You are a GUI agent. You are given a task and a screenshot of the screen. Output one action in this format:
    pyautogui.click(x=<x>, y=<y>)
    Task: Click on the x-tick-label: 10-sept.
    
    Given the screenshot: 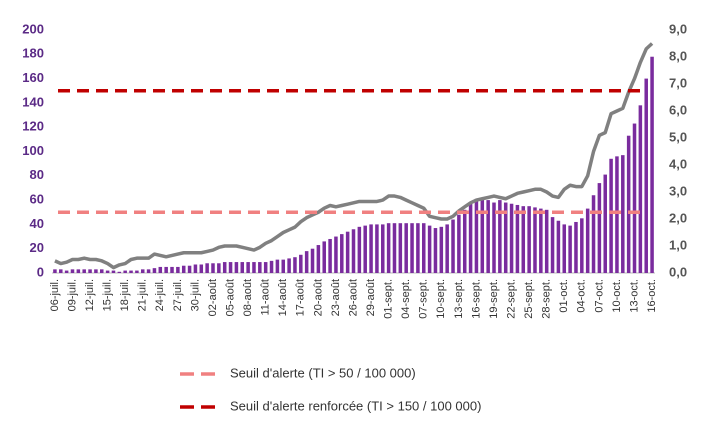 What is the action you would take?
    pyautogui.click(x=441, y=299)
    